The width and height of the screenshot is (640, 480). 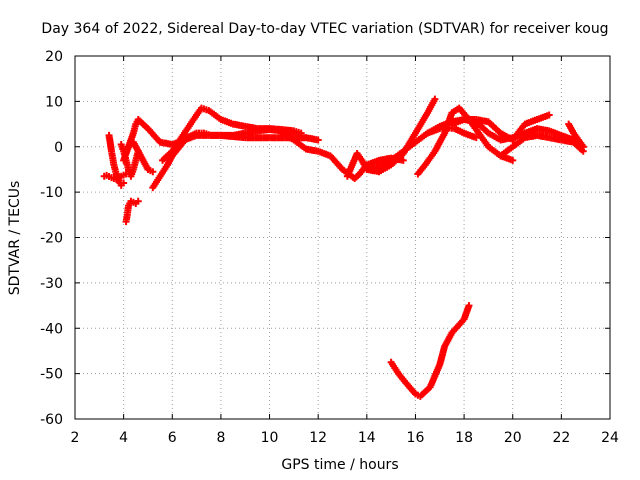 I want to click on series-arc-d, so click(x=132, y=211).